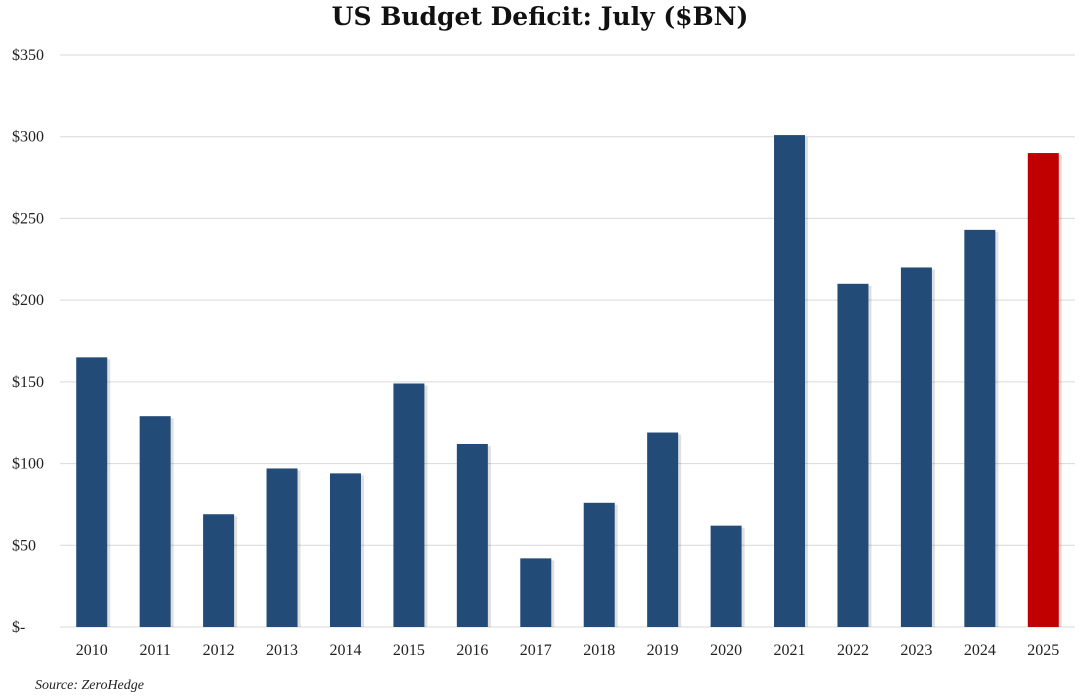  I want to click on x-tick-label: 2022, so click(853, 650).